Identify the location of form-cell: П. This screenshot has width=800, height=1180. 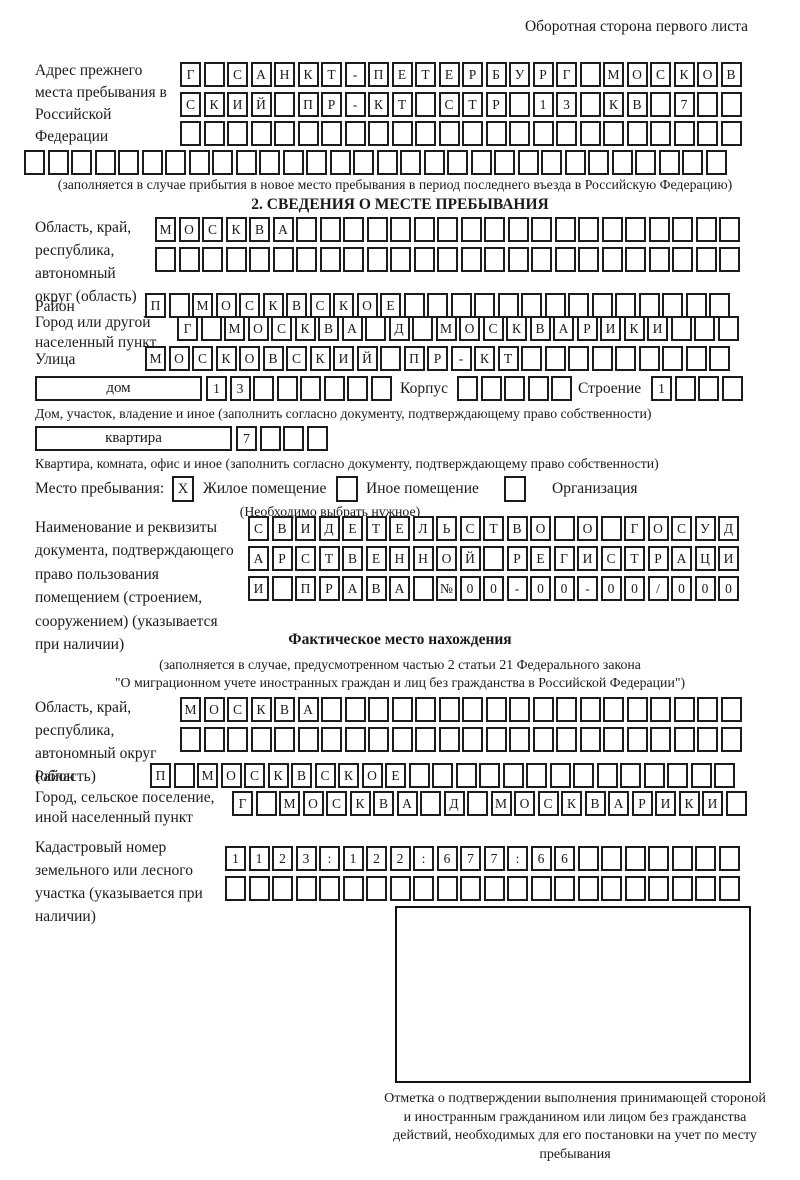
(155, 305).